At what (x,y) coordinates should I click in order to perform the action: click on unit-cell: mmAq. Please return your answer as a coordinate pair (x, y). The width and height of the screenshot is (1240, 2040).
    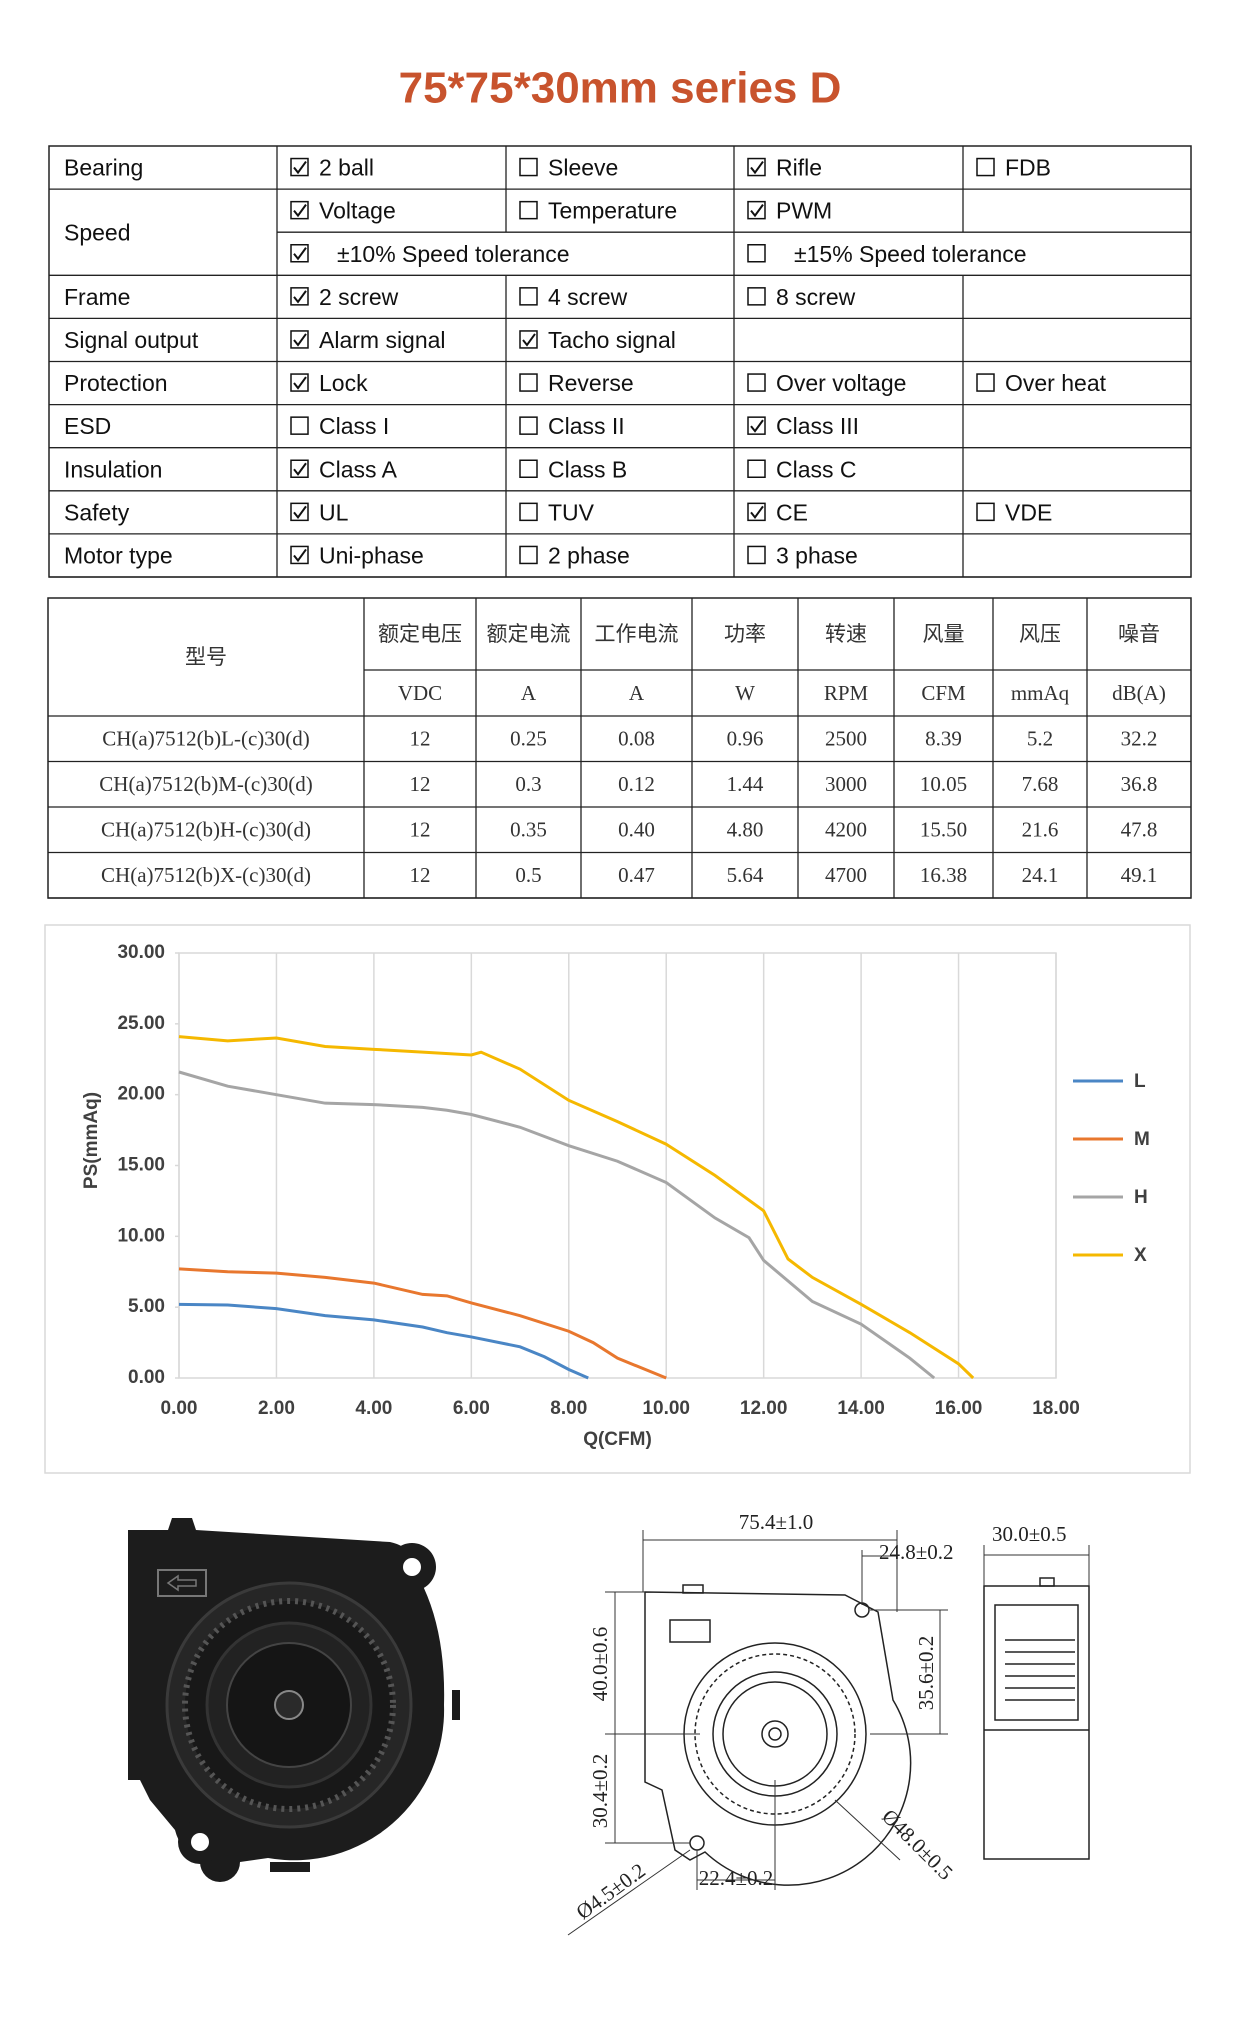
    Looking at the image, I should click on (1040, 693).